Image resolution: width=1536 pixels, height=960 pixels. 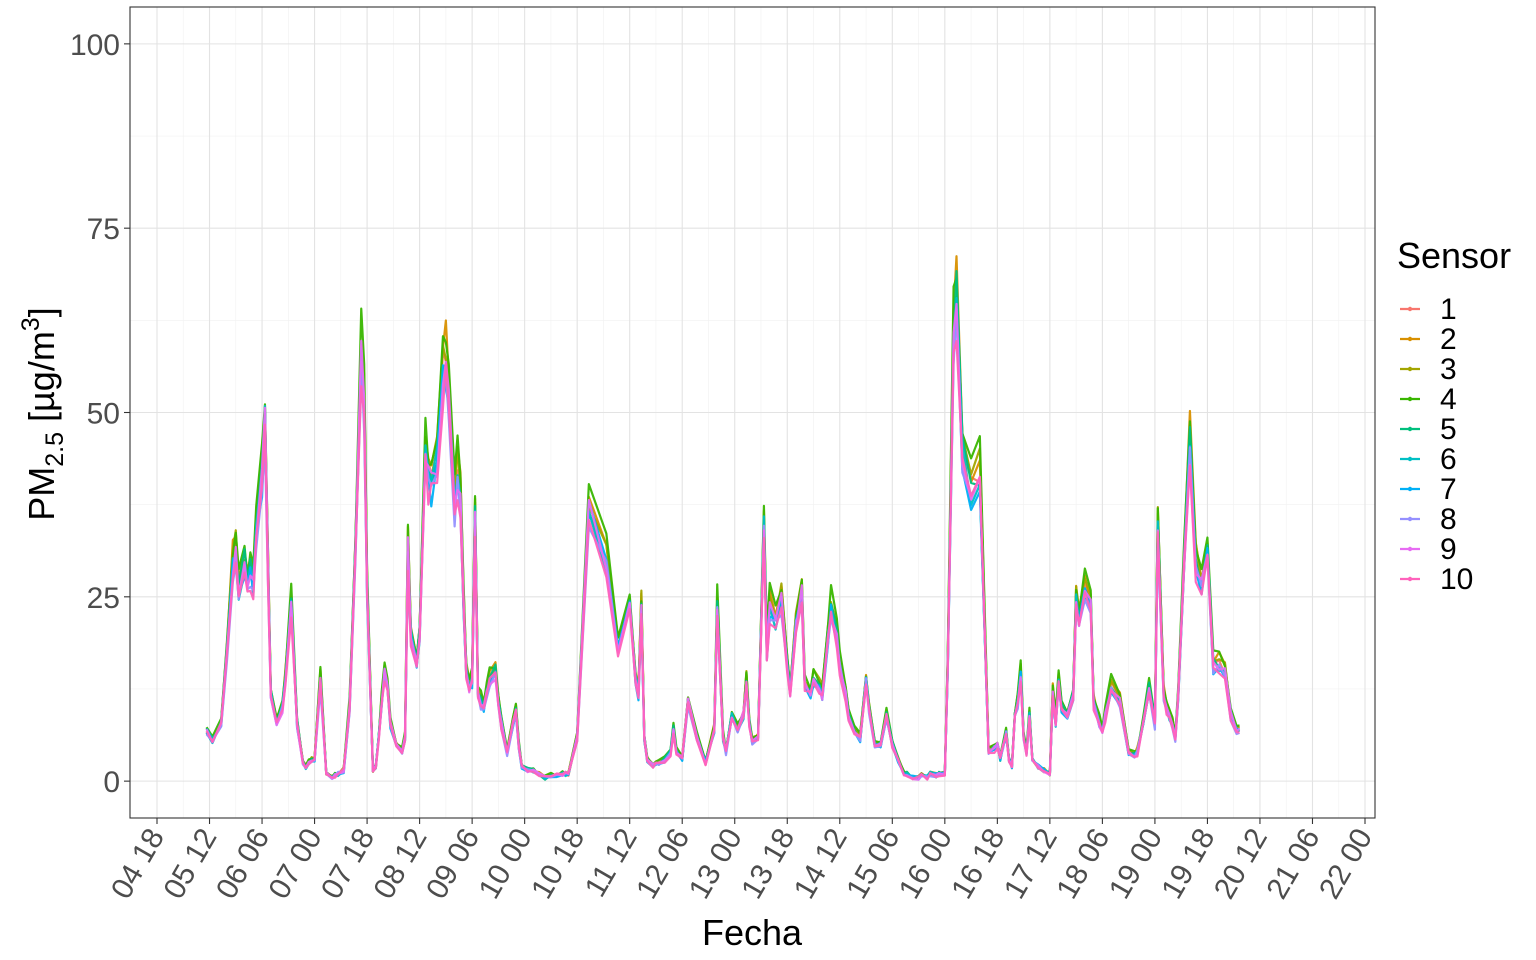 What do you see at coordinates (95, 45) in the screenshot?
I see `y-tick-label: 100` at bounding box center [95, 45].